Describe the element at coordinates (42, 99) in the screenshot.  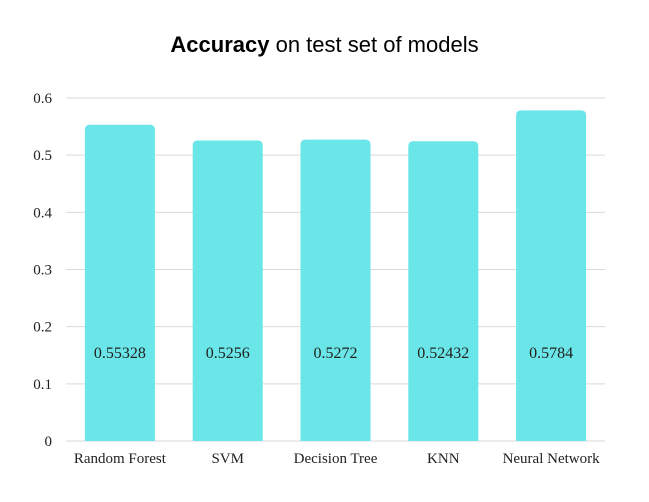
I see `y-tick-label: 0.6` at that location.